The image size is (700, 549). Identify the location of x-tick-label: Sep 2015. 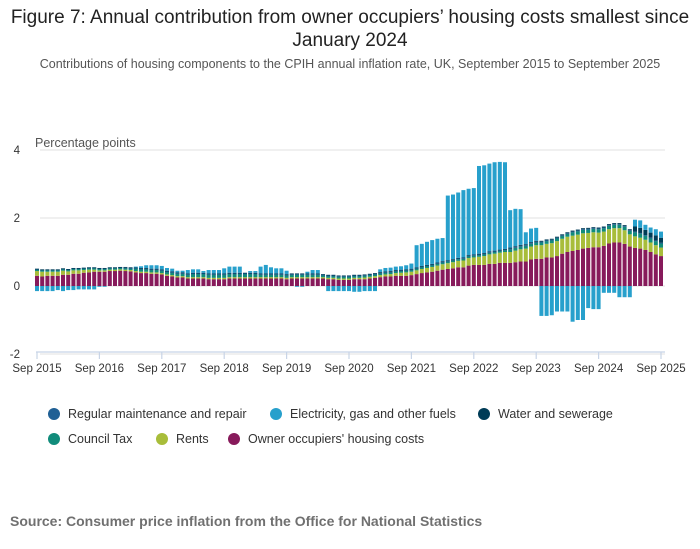
(36, 369).